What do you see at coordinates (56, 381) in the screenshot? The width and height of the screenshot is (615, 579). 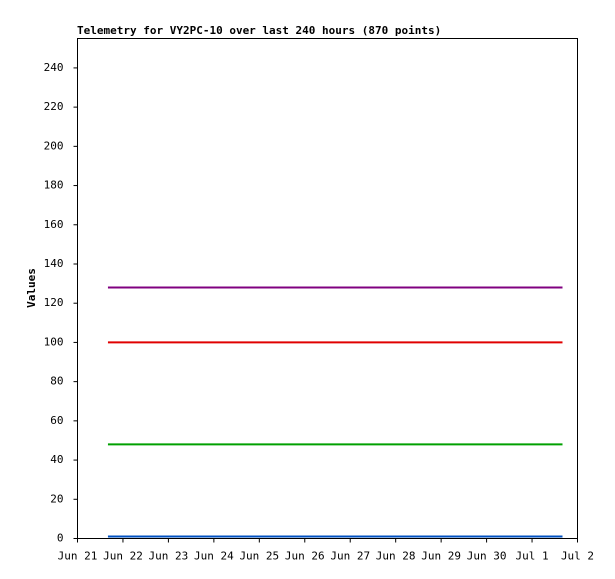 I see `y-tick-label: 80` at bounding box center [56, 381].